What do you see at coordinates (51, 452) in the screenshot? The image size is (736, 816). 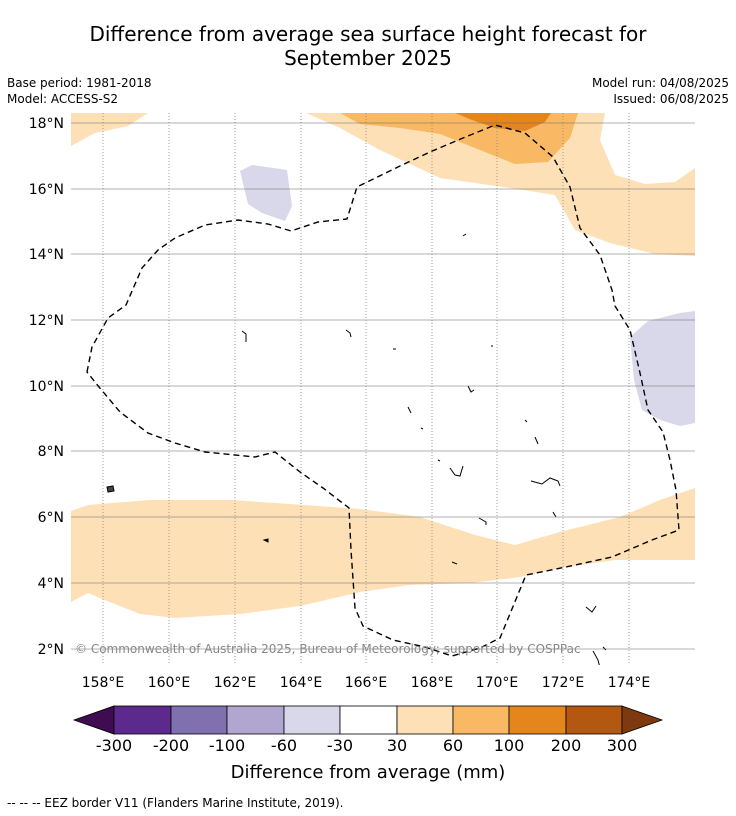 I see `lat-label: 8°N` at bounding box center [51, 452].